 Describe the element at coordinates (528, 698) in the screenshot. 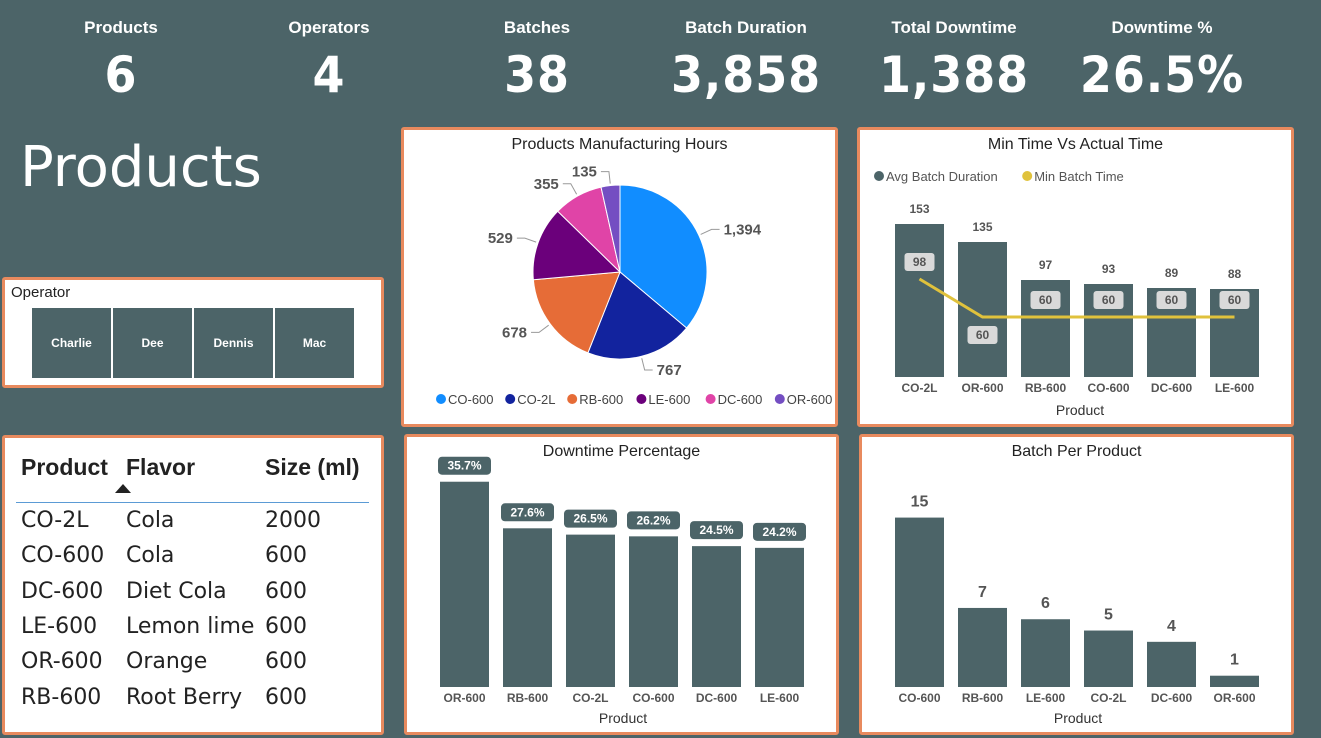

I see `x-tick-label: RB-600` at that location.